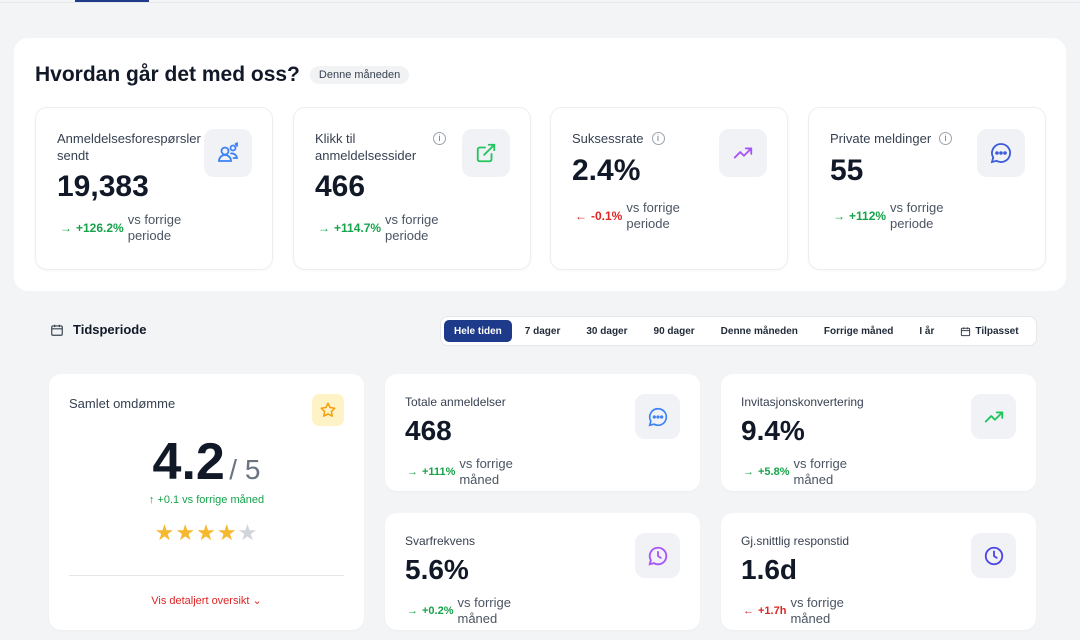 The image size is (1080, 640). I want to click on summary-header: Hvordan går det med oss? Denne måneden, so click(222, 75).